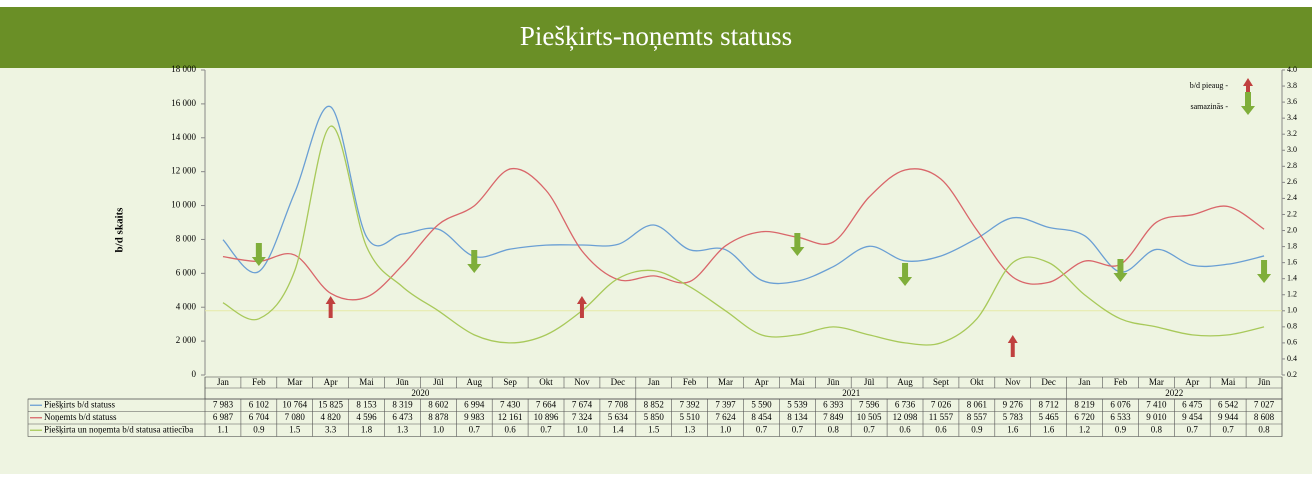 The image size is (1312, 479). What do you see at coordinates (183, 103) in the screenshot?
I see `y-tick-label: 16 000` at bounding box center [183, 103].